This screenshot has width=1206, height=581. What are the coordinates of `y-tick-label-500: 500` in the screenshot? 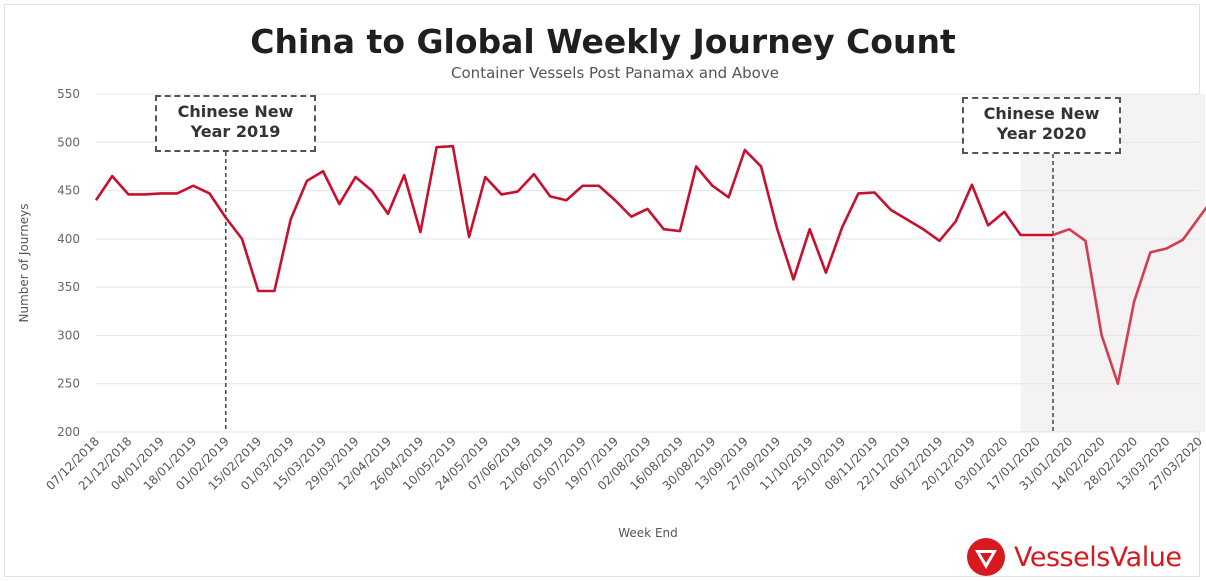 It's located at (68, 142).